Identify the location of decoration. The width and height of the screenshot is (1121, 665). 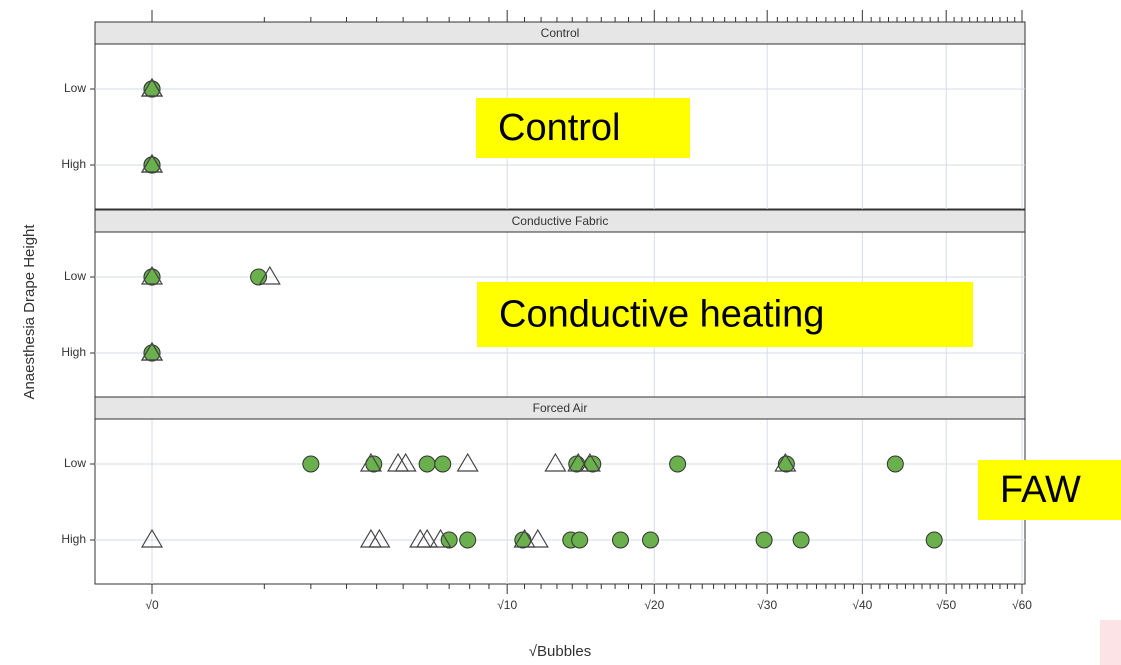
(1110, 642).